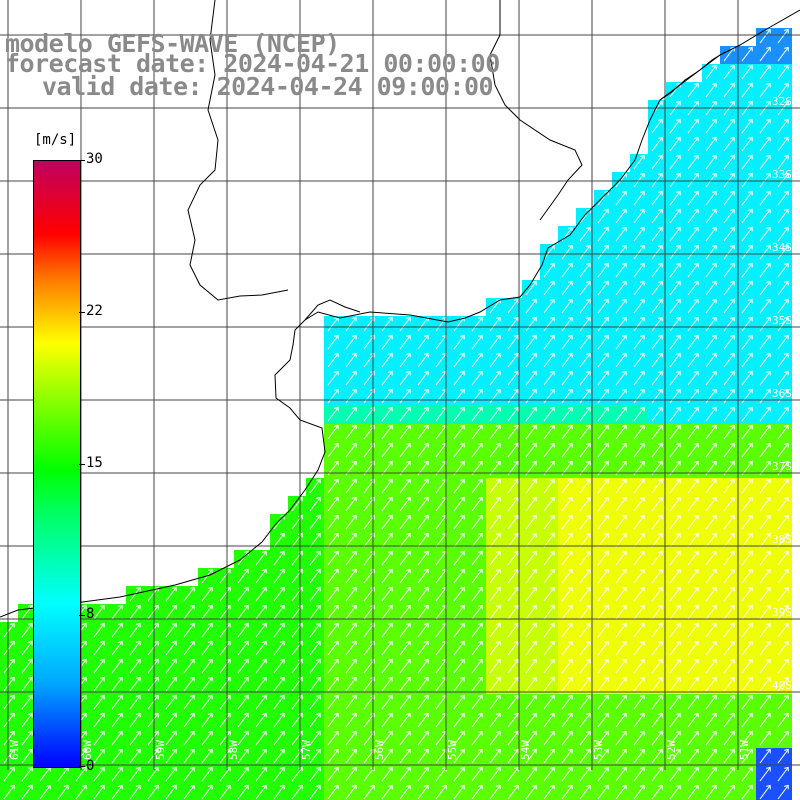 The width and height of the screenshot is (800, 800). Describe the element at coordinates (671, 750) in the screenshot. I see `longitude-label: 52W` at that location.